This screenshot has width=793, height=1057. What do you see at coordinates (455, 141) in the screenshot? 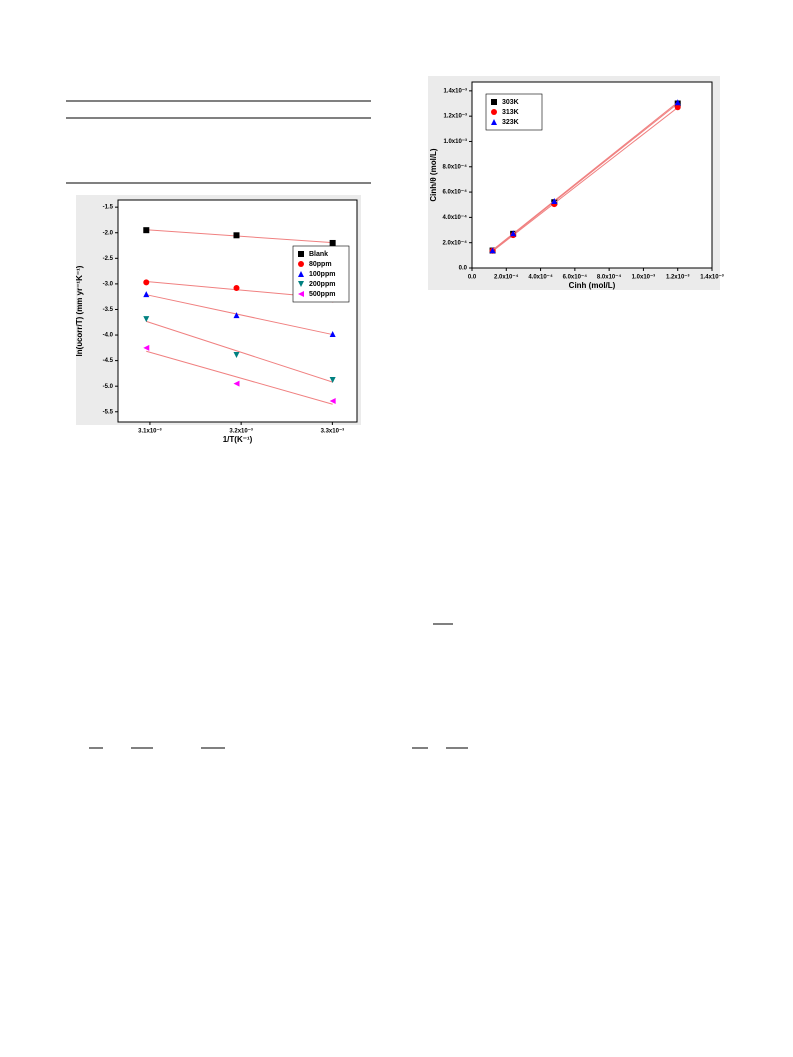
I see `y-tick-label: 1.0x10⁻³` at bounding box center [455, 141].